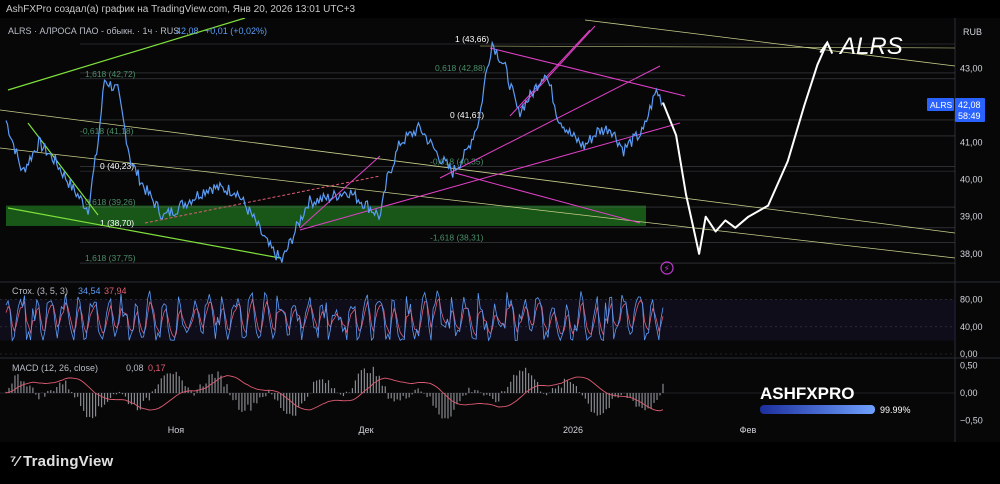  I want to click on stoch-d-line, so click(334, 318).